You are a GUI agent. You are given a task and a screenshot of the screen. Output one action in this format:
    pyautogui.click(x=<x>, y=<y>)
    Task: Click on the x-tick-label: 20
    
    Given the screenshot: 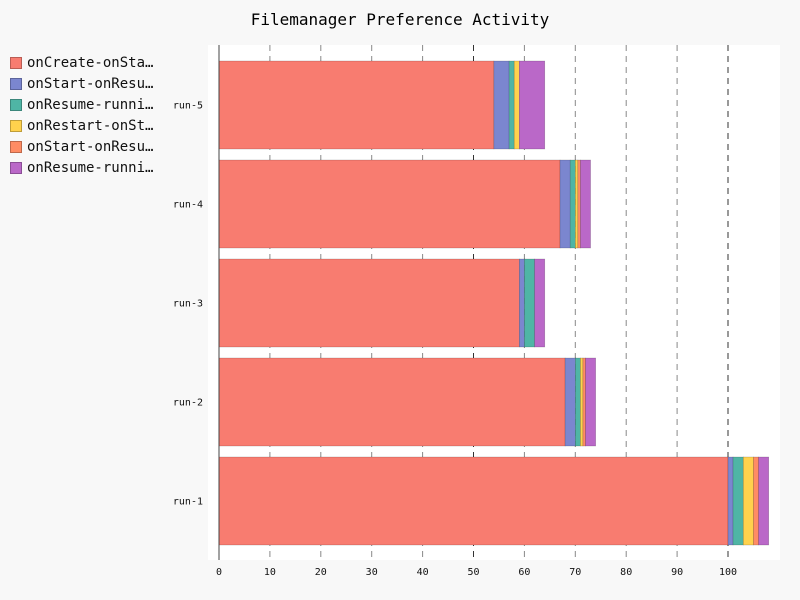 What is the action you would take?
    pyautogui.click(x=321, y=572)
    